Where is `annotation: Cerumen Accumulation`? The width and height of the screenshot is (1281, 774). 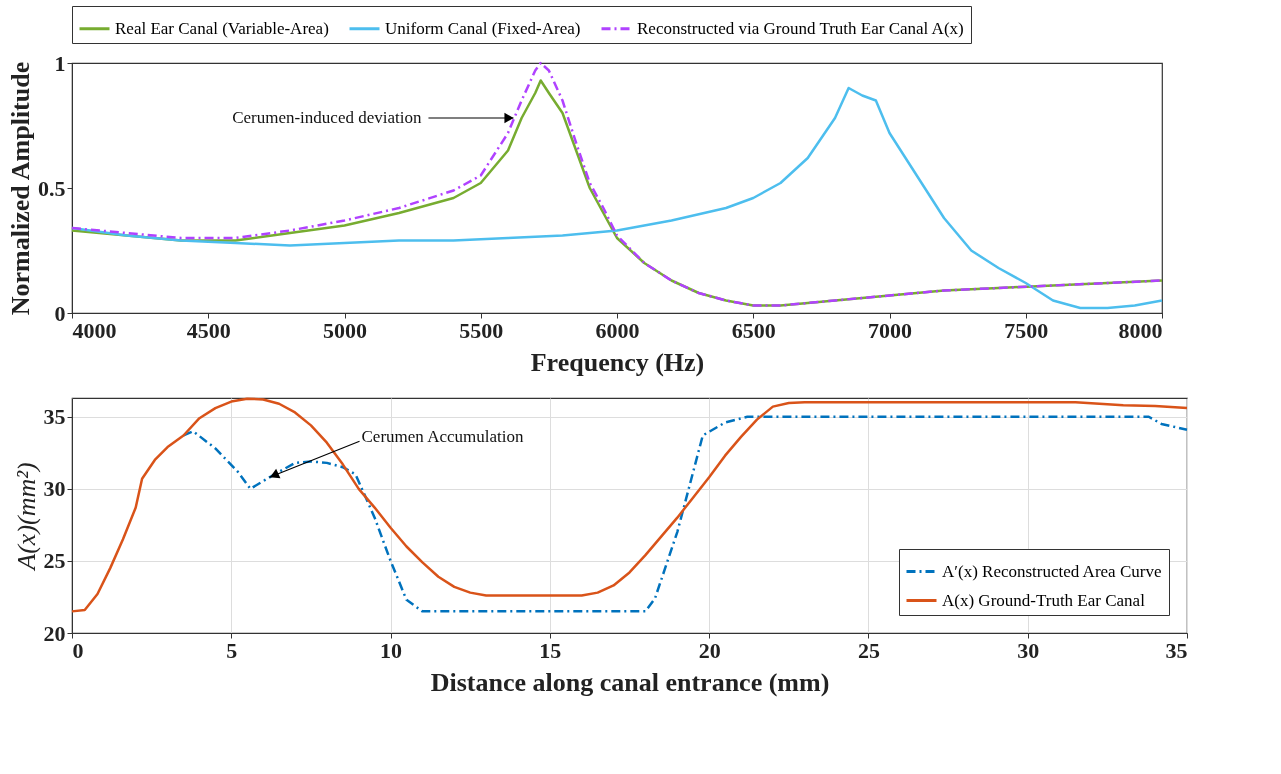 annotation: Cerumen Accumulation is located at coordinates (442, 437).